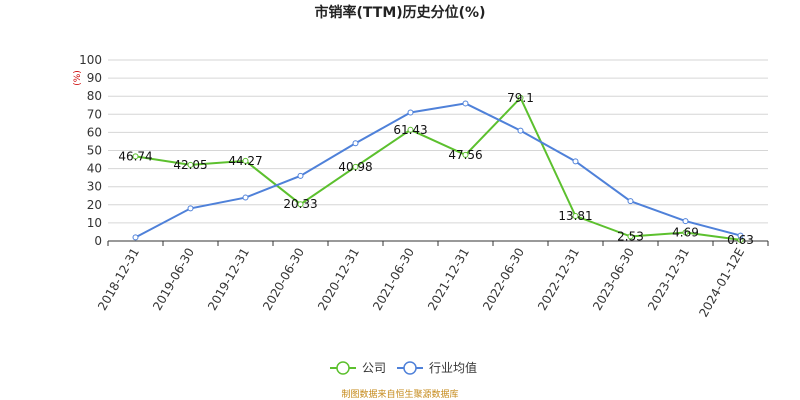 This screenshot has width=800, height=400. I want to click on x-tick-label: 2023-12-31, so click(668, 279).